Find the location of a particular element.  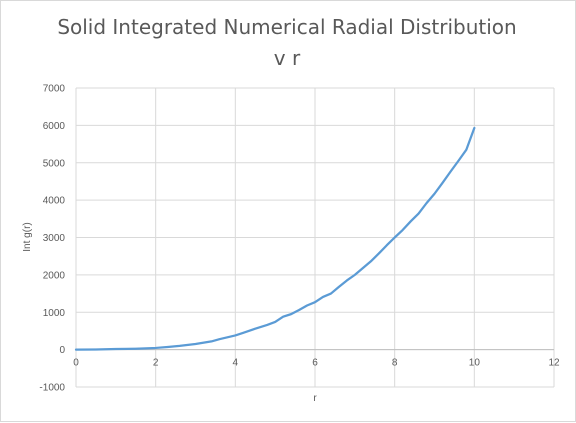

x-axis-label: r is located at coordinates (315, 398).